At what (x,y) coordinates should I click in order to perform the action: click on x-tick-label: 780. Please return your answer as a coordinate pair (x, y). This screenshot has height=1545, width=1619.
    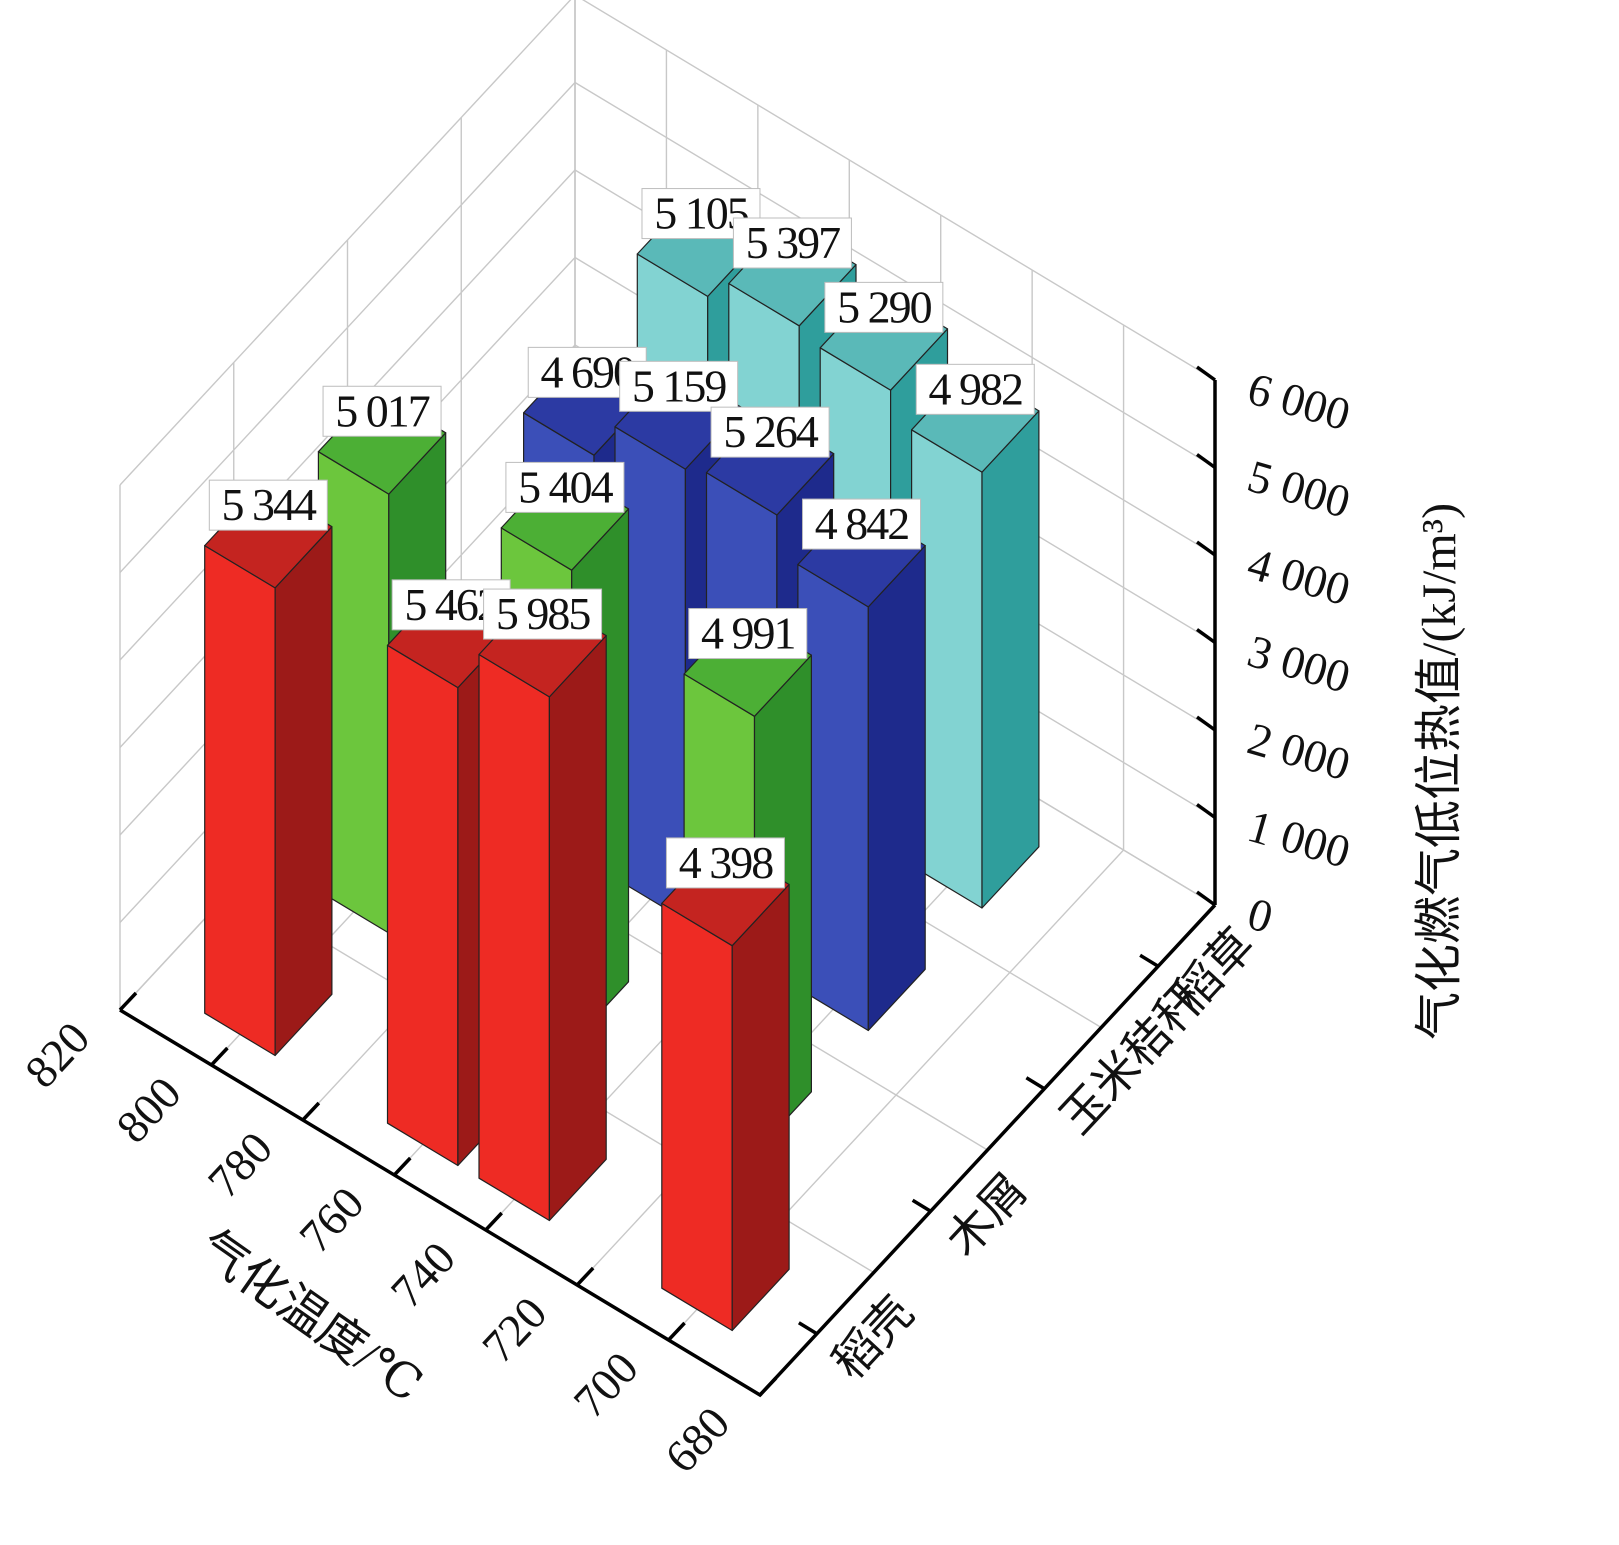
    Looking at the image, I should click on (240, 1164).